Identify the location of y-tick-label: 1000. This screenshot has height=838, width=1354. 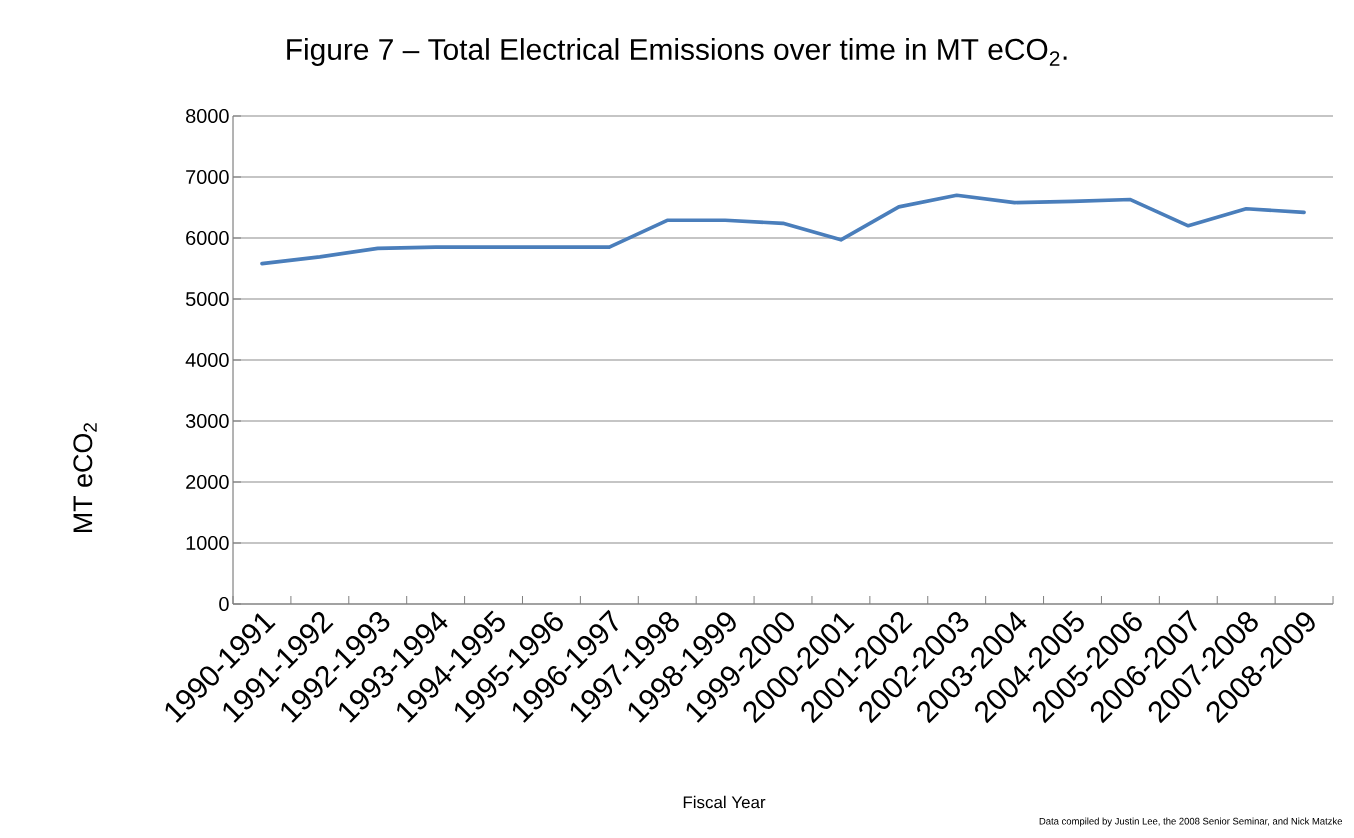
(207, 543).